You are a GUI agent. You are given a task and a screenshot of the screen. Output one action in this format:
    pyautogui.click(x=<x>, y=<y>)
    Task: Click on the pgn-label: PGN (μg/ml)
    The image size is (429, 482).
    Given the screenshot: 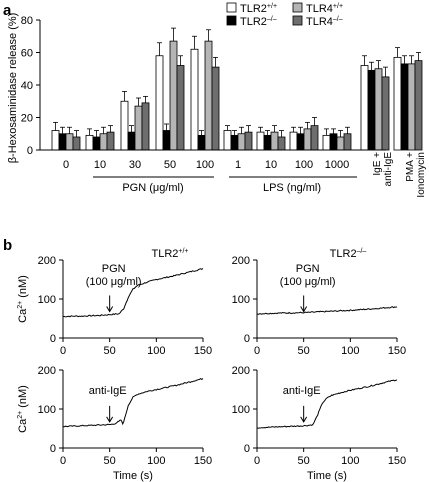 What is the action you would take?
    pyautogui.click(x=152, y=188)
    